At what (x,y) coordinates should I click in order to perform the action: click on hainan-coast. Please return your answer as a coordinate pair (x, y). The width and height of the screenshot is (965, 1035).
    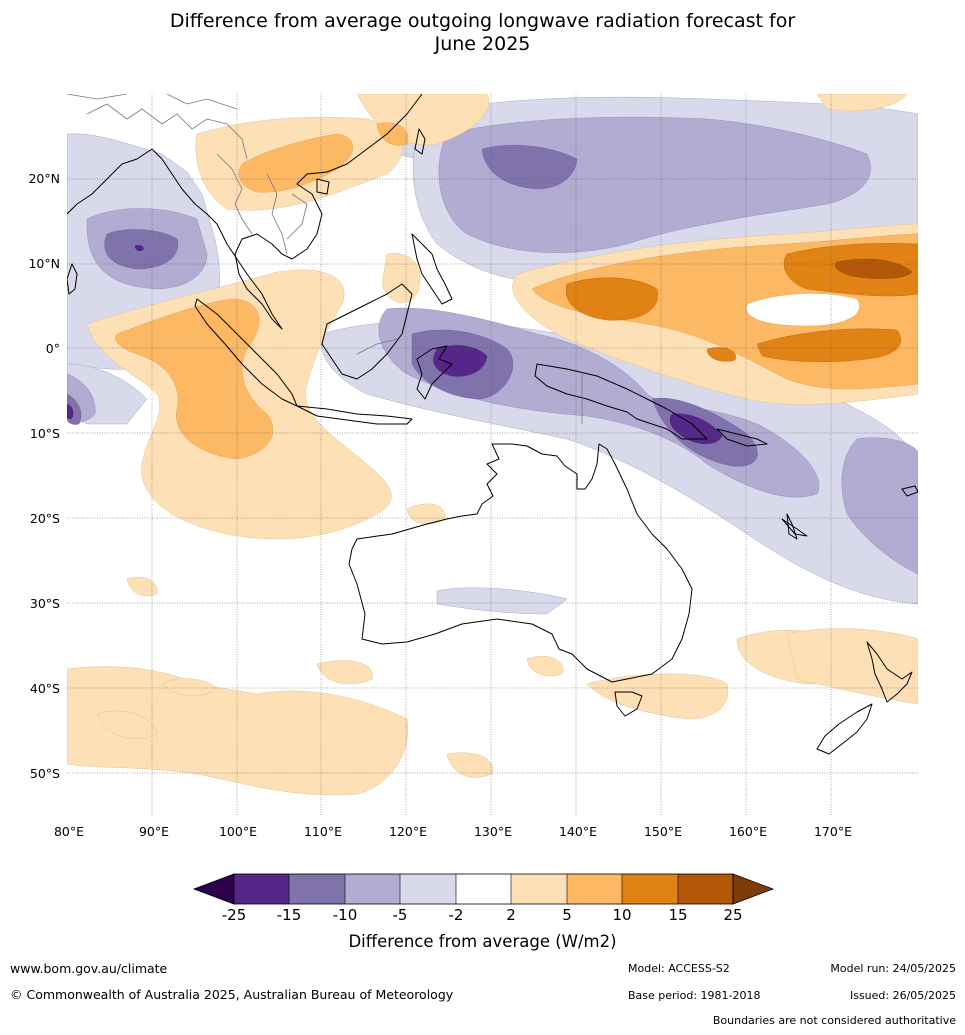
    Looking at the image, I should click on (323, 186).